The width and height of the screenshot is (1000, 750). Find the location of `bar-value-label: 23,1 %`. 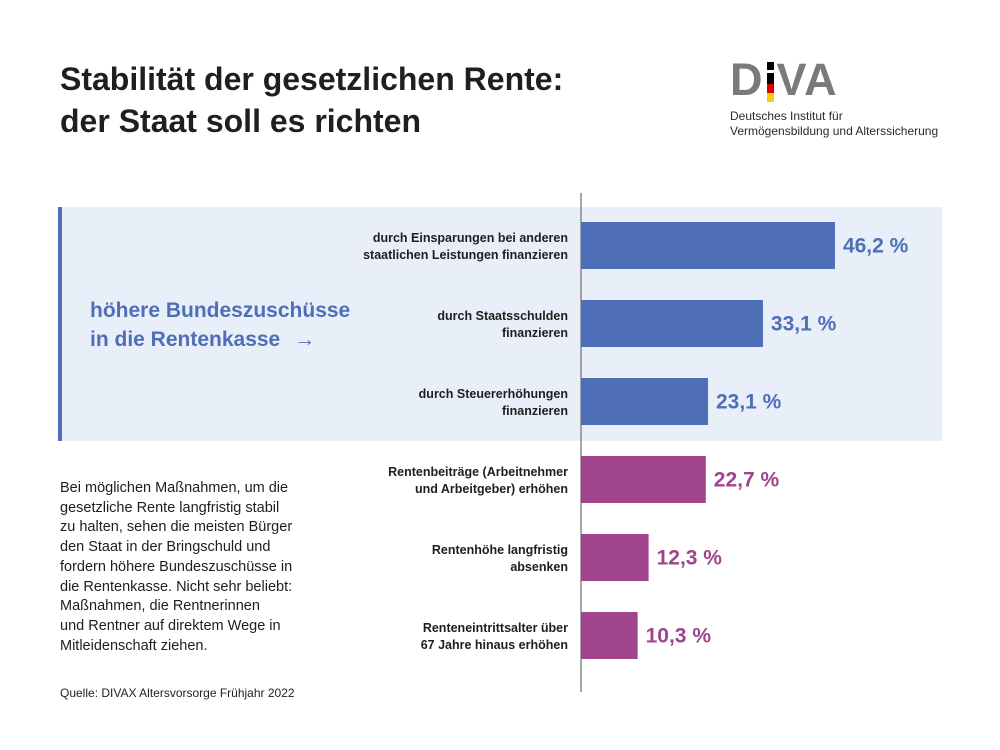

bar-value-label: 23,1 % is located at coordinates (749, 402).